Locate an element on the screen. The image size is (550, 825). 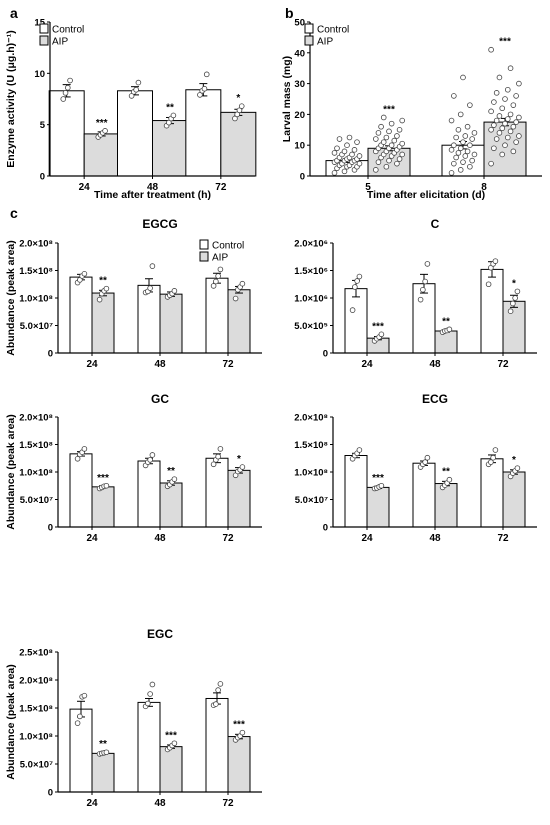
significance-label: ** is located at coordinates (446, 321).